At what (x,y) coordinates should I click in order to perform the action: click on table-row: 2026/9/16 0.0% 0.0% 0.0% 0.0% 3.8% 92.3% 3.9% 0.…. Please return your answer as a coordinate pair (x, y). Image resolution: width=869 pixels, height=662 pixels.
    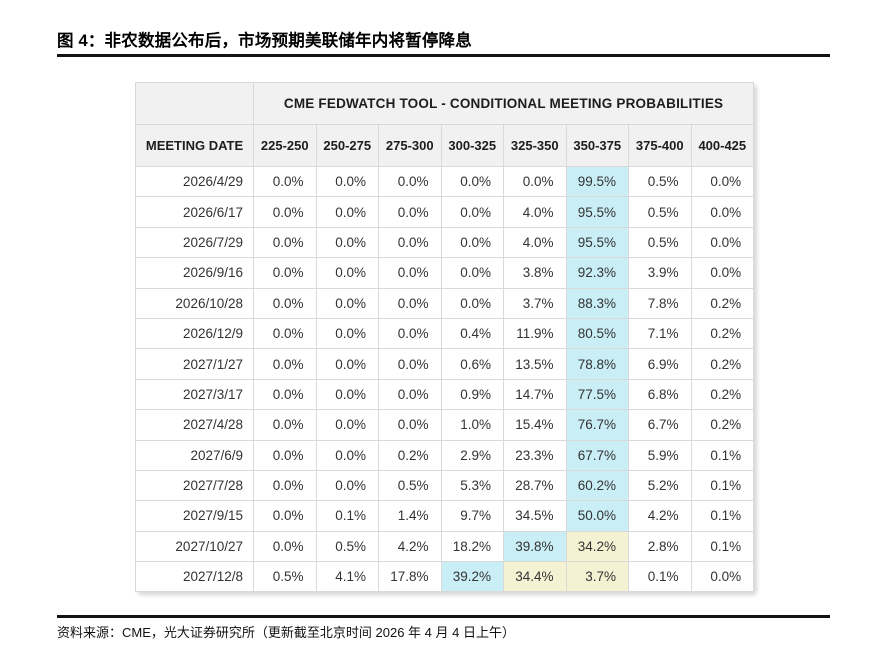
    Looking at the image, I should click on (445, 273).